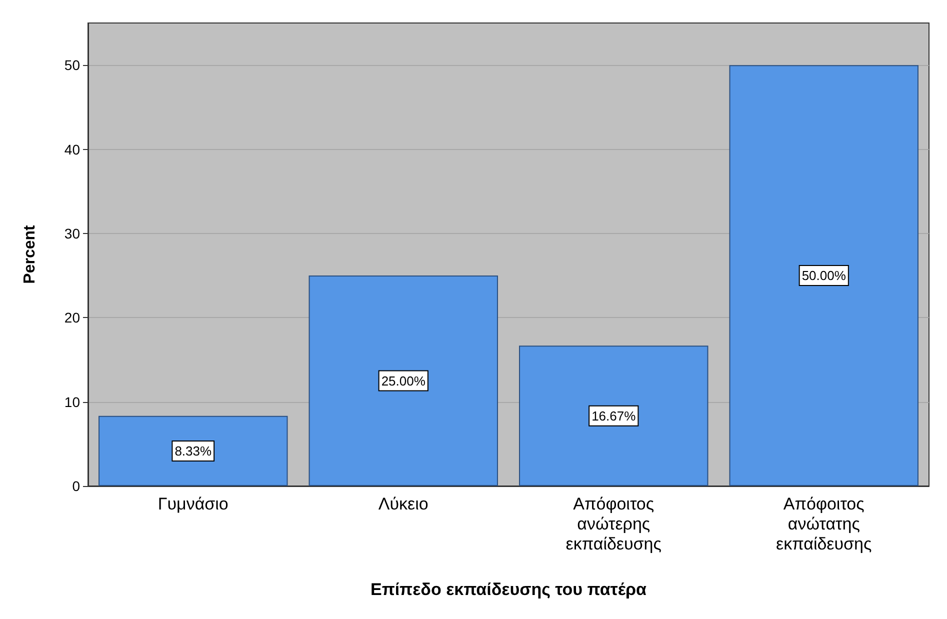 The image size is (947, 619). I want to click on data-label: 8.33%, so click(193, 450).